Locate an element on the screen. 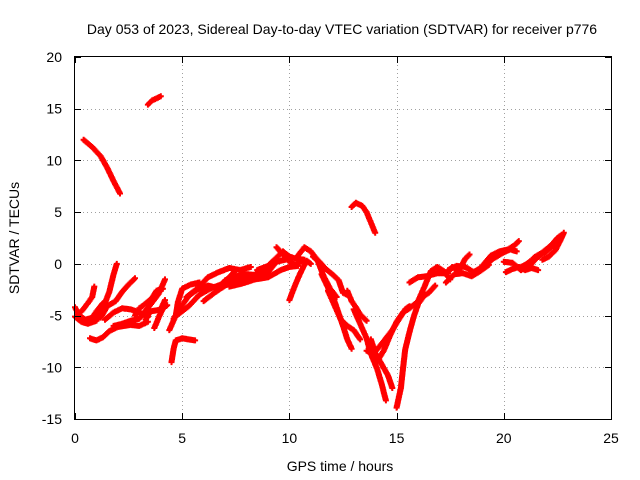  y-tick-label: 5 is located at coordinates (58, 212).